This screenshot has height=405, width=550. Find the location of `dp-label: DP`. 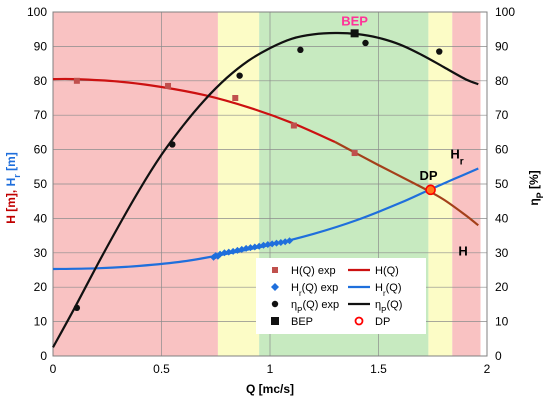

dp-label: DP is located at coordinates (429, 175).